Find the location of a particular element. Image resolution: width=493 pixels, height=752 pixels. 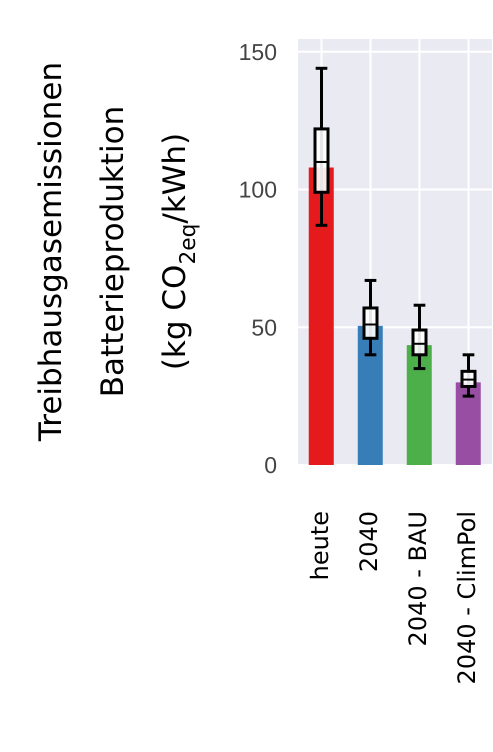

x-tick-label: heute is located at coordinates (320, 545).